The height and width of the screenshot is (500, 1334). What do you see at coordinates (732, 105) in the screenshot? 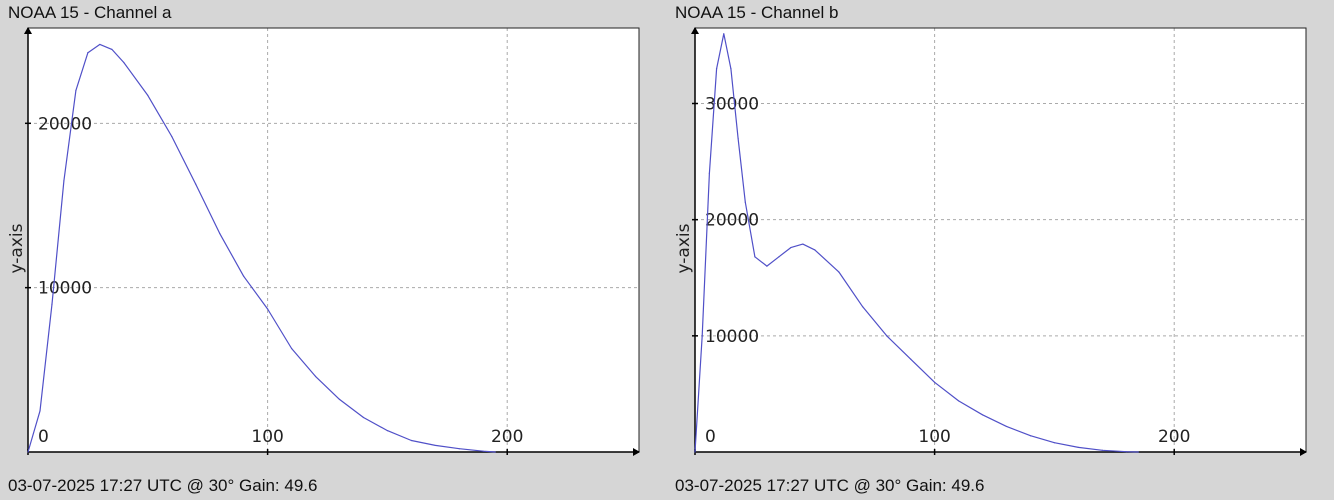
I see `y-tick-label: 30000` at bounding box center [732, 105].